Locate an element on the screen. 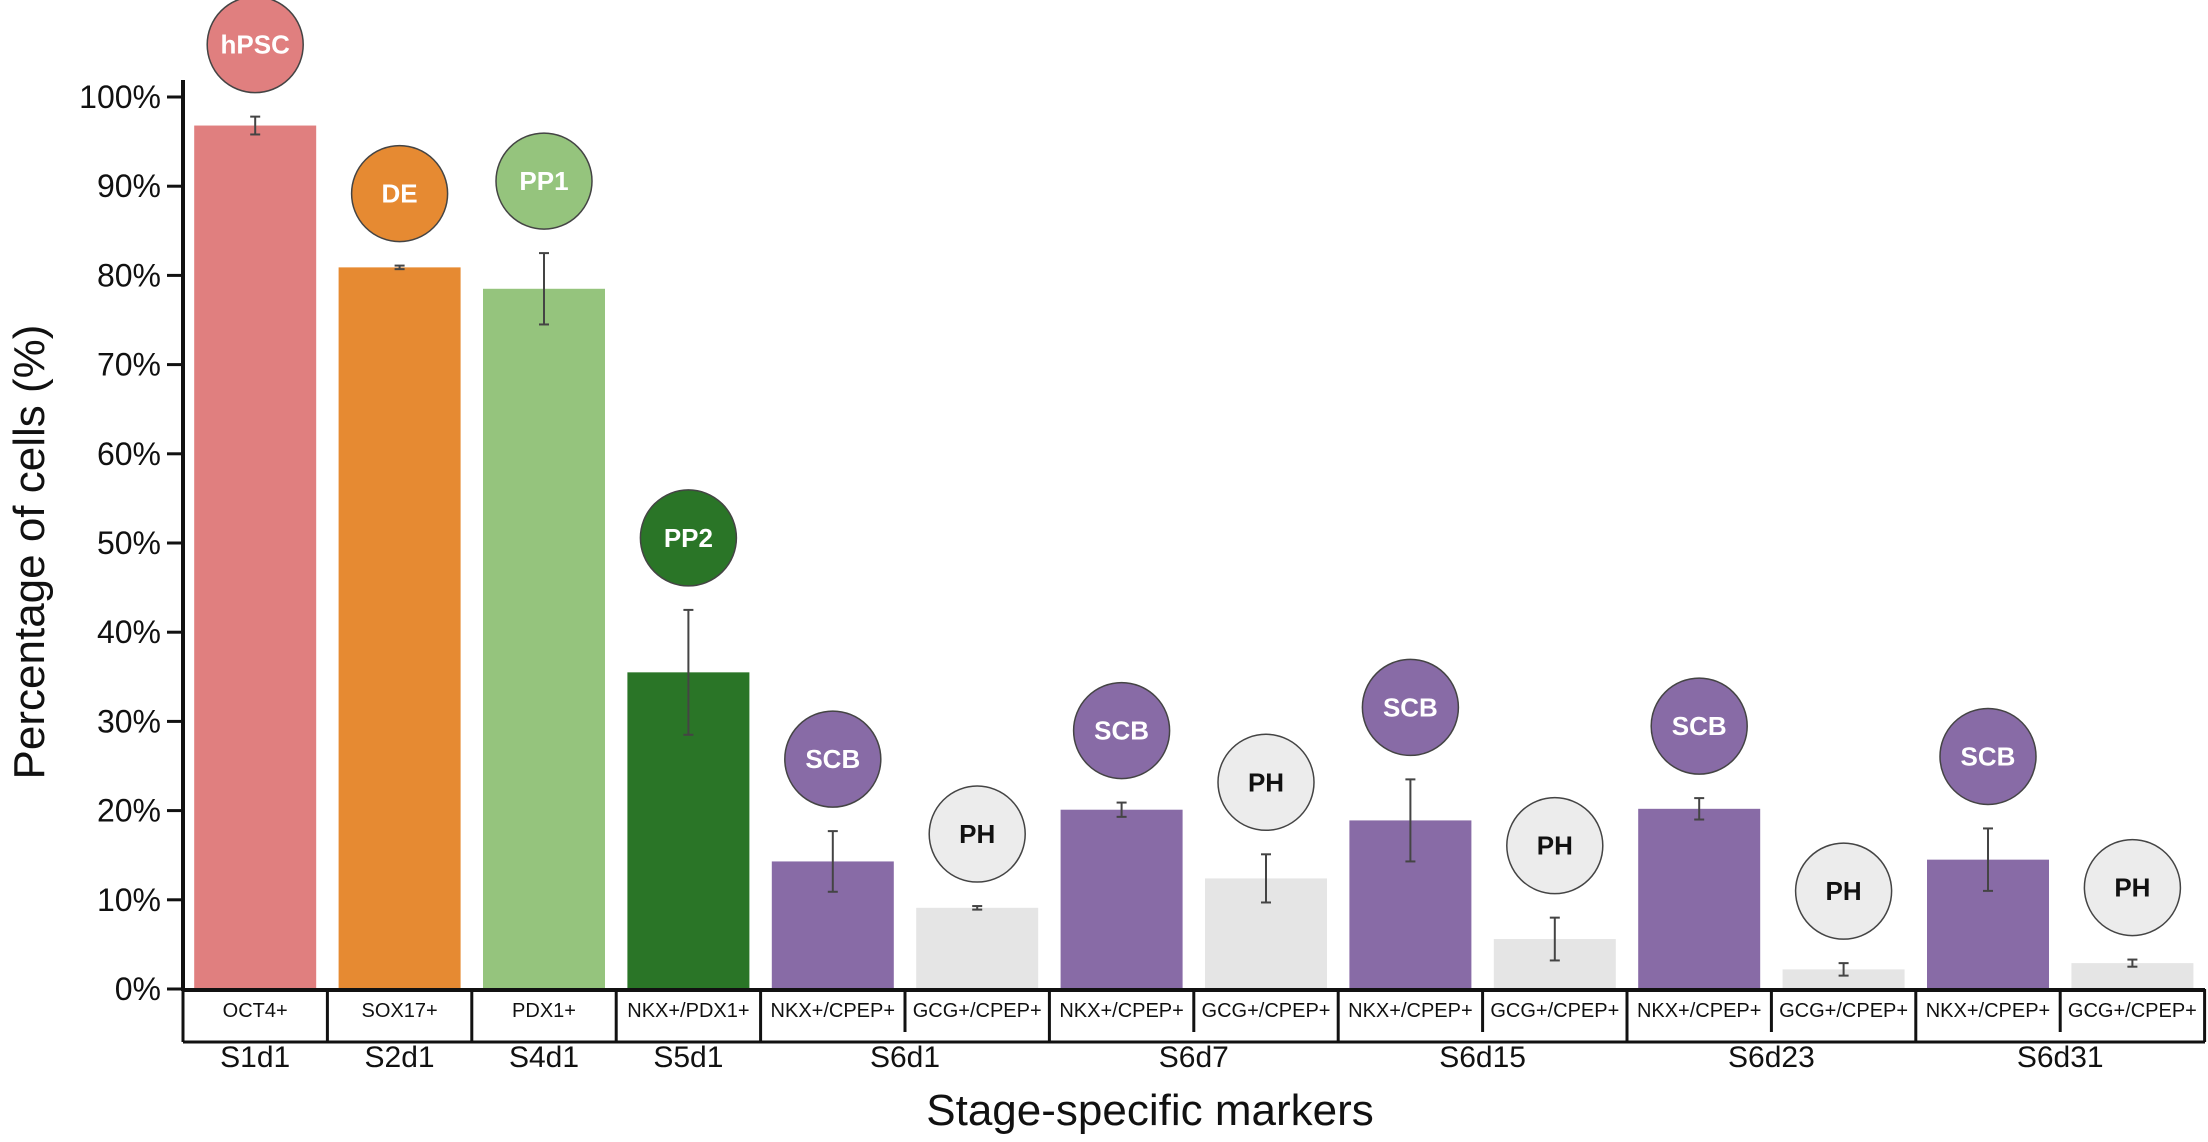 The width and height of the screenshot is (2208, 1142). bar-S6d23-NKX+/CPEP+ is located at coordinates (1699, 898).